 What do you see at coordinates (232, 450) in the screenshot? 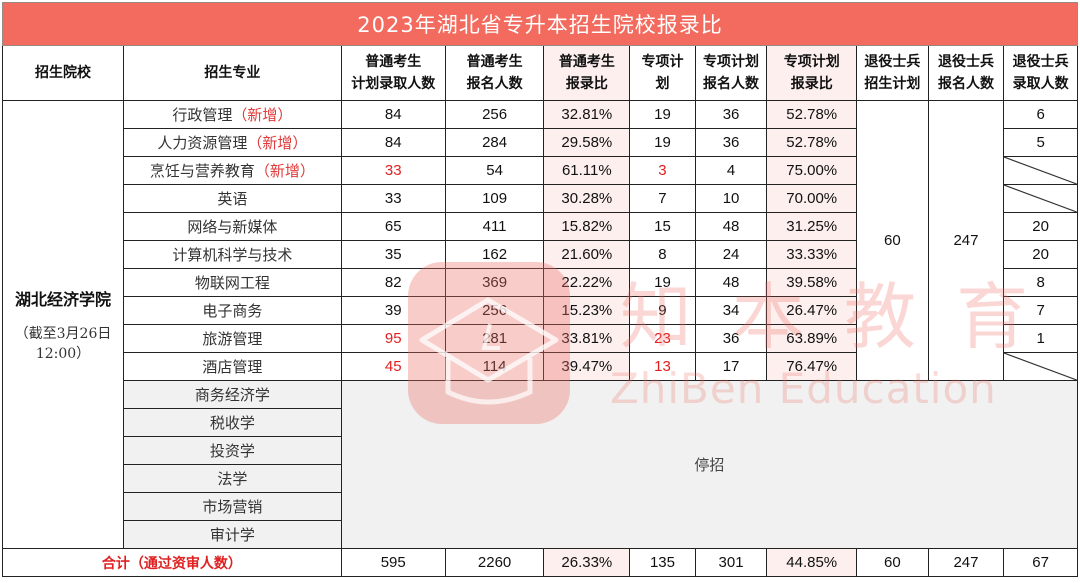
I see `stopped-major: 投资学` at bounding box center [232, 450].